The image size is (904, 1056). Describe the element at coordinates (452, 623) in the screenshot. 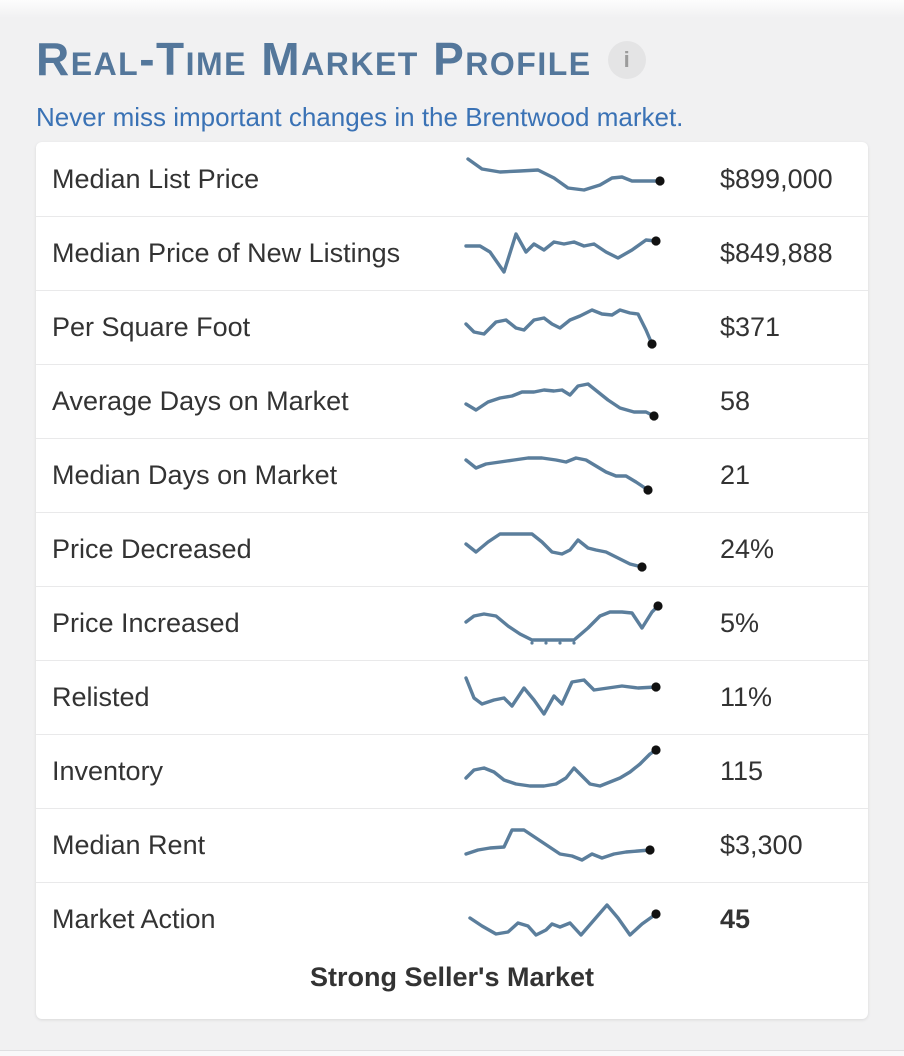

I see `metric-row: Price Increased 5%` at that location.